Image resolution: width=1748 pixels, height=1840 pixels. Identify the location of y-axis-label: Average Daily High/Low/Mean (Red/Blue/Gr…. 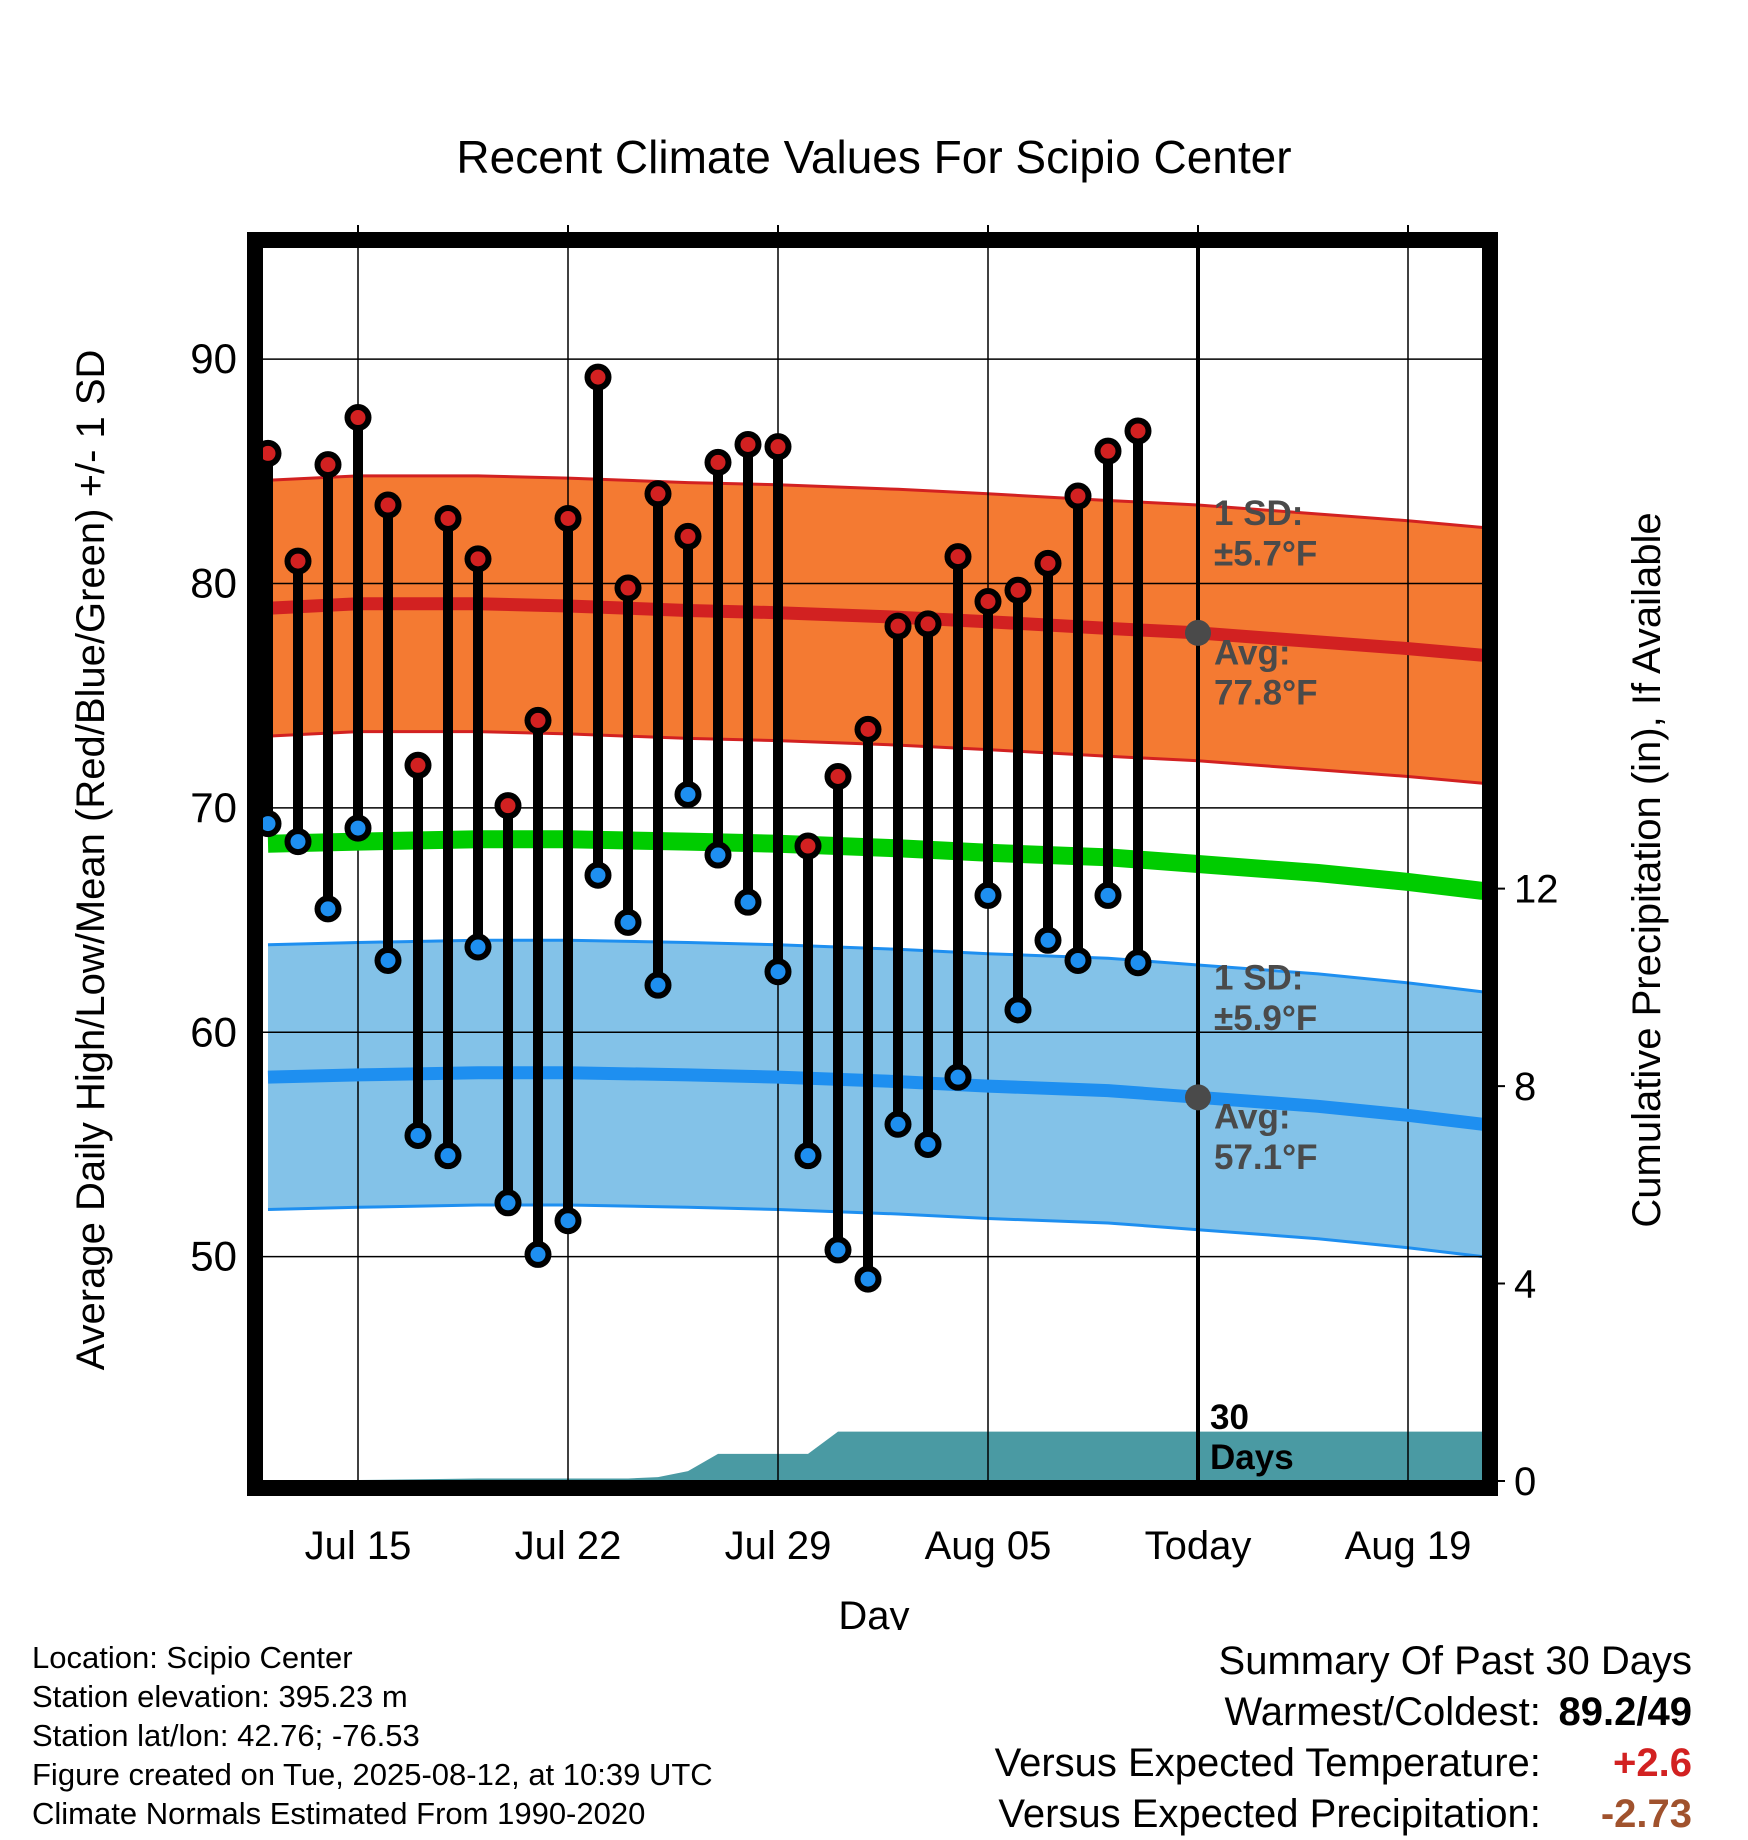
(91, 860).